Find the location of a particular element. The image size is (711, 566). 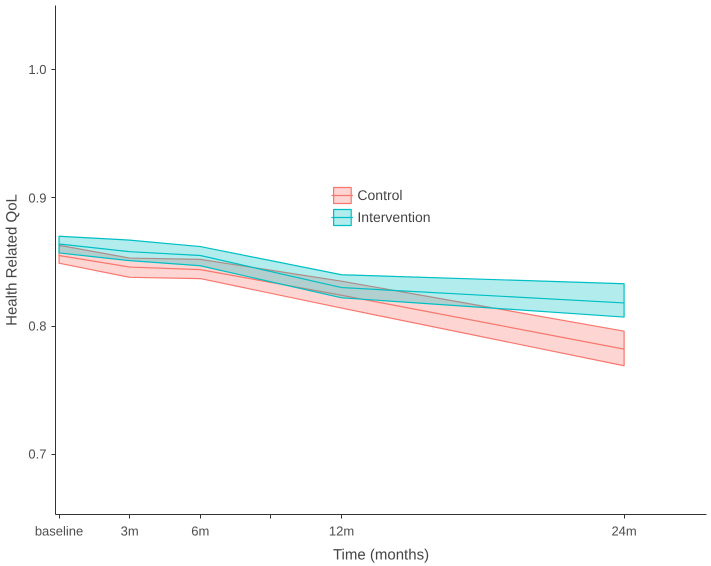

x-axis-title: Time (months) is located at coordinates (381, 555).